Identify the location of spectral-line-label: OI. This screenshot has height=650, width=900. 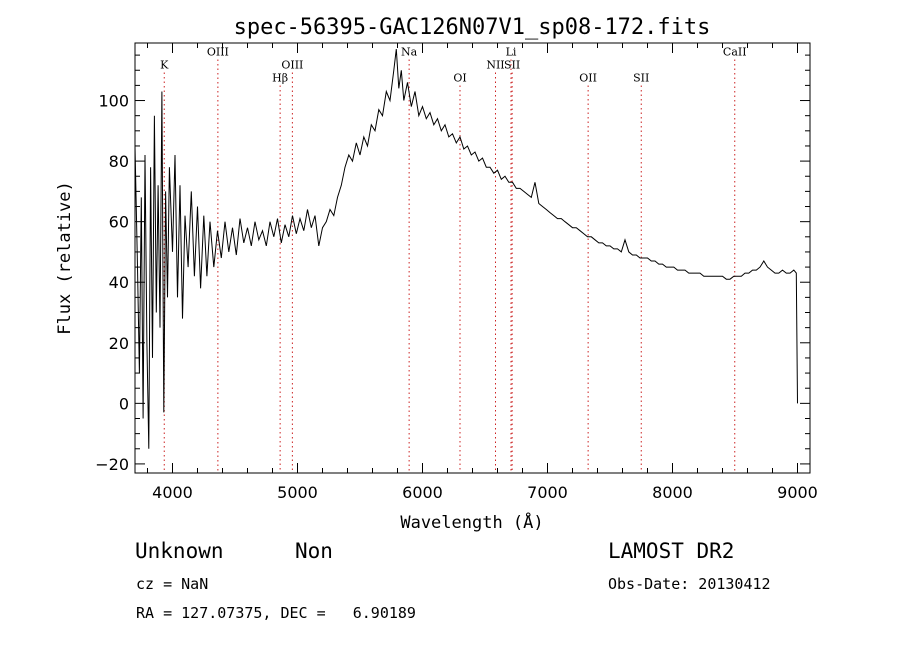
(459, 78).